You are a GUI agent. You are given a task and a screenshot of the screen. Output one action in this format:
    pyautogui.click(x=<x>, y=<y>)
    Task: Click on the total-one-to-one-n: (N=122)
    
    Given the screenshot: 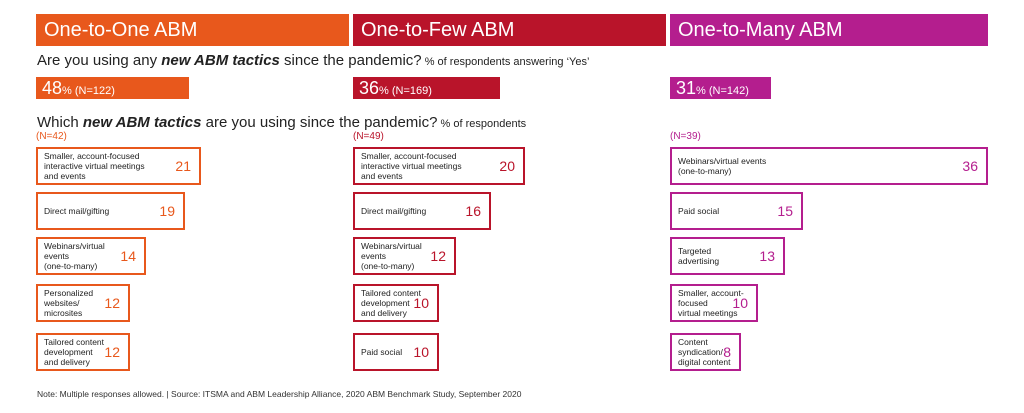 What is the action you would take?
    pyautogui.click(x=93, y=91)
    